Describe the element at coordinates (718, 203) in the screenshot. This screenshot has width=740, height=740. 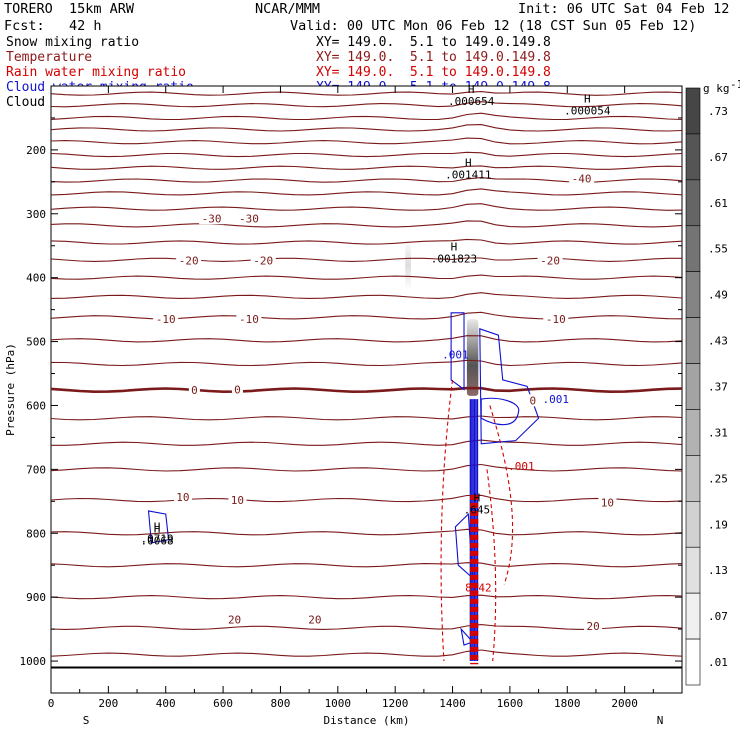
I see `colorbar-label: .61` at that location.